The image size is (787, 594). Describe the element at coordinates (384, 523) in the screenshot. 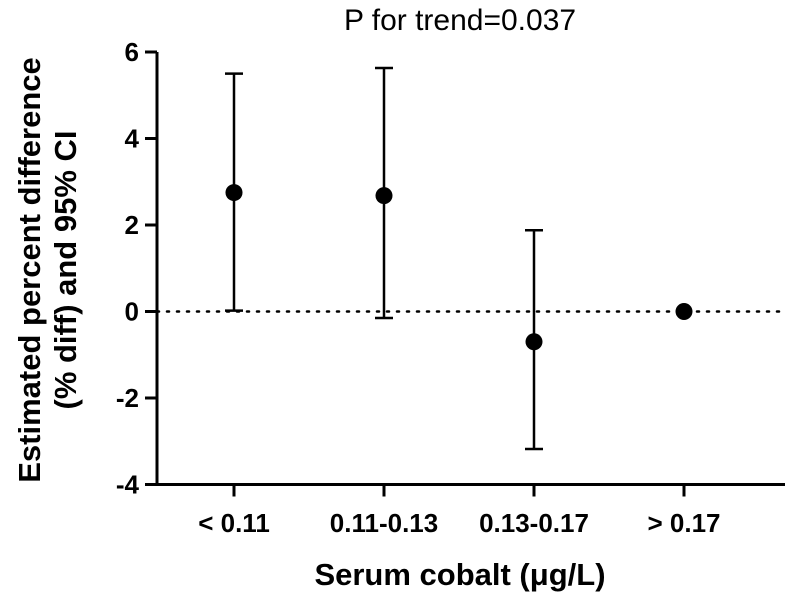

I see `x-tick-label: 0.11-0.13` at that location.